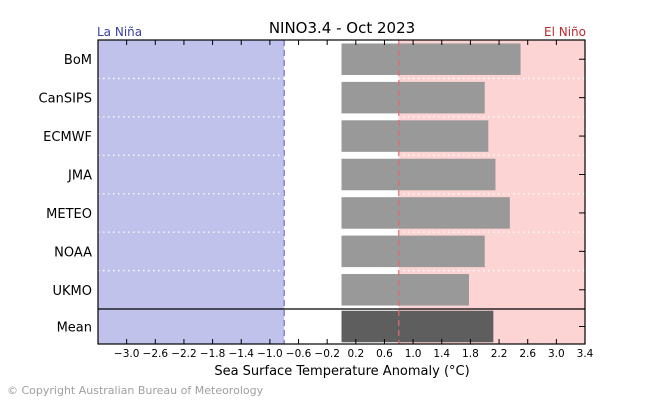  What do you see at coordinates (384, 354) in the screenshot?
I see `x-tick-label: 0.6` at bounding box center [384, 354].